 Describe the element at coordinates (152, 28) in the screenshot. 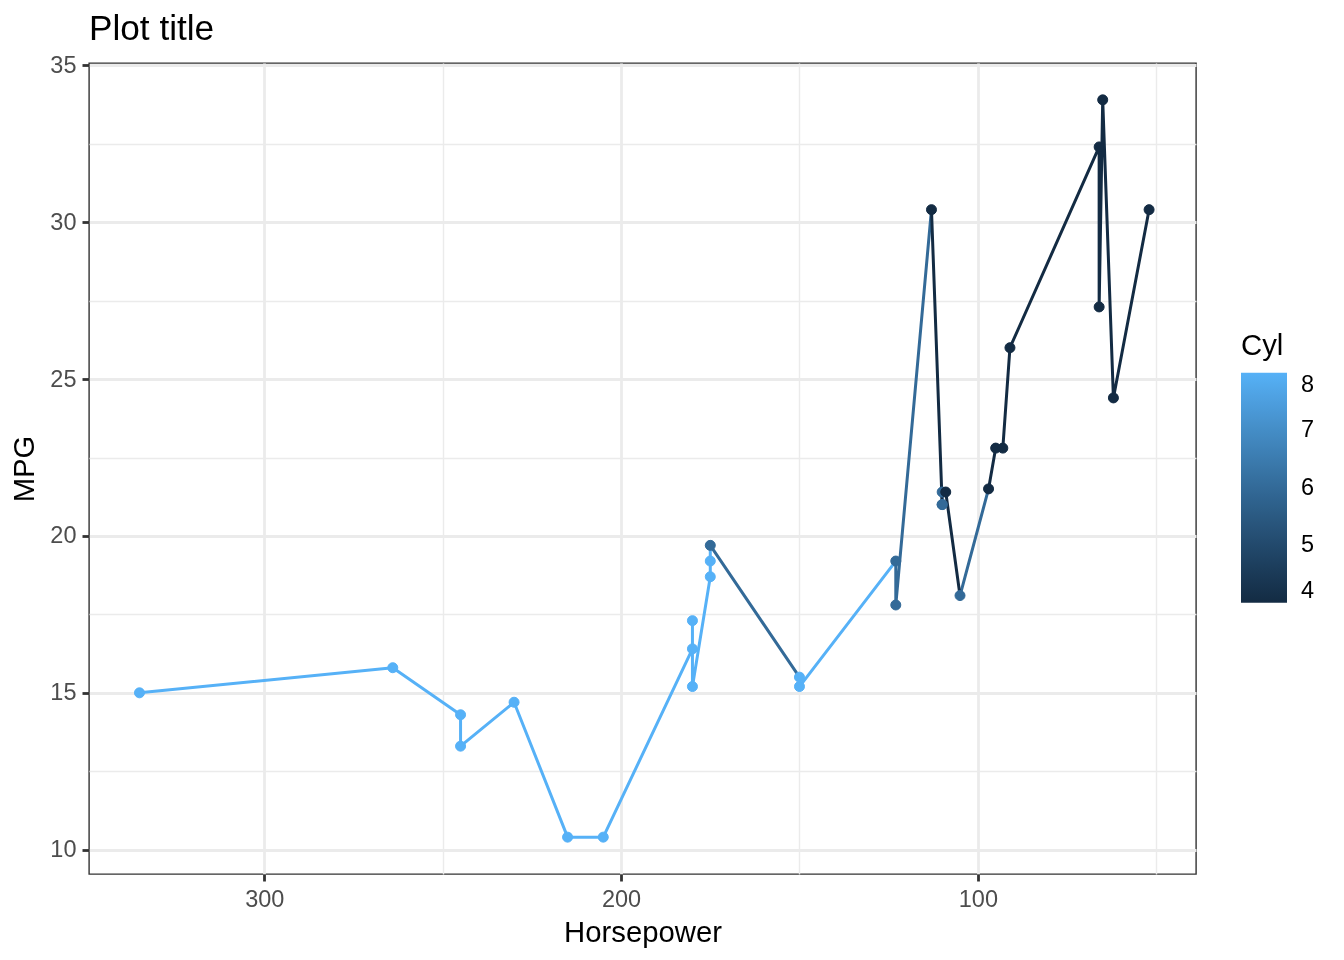

I see `chart-title: Plot title` at that location.